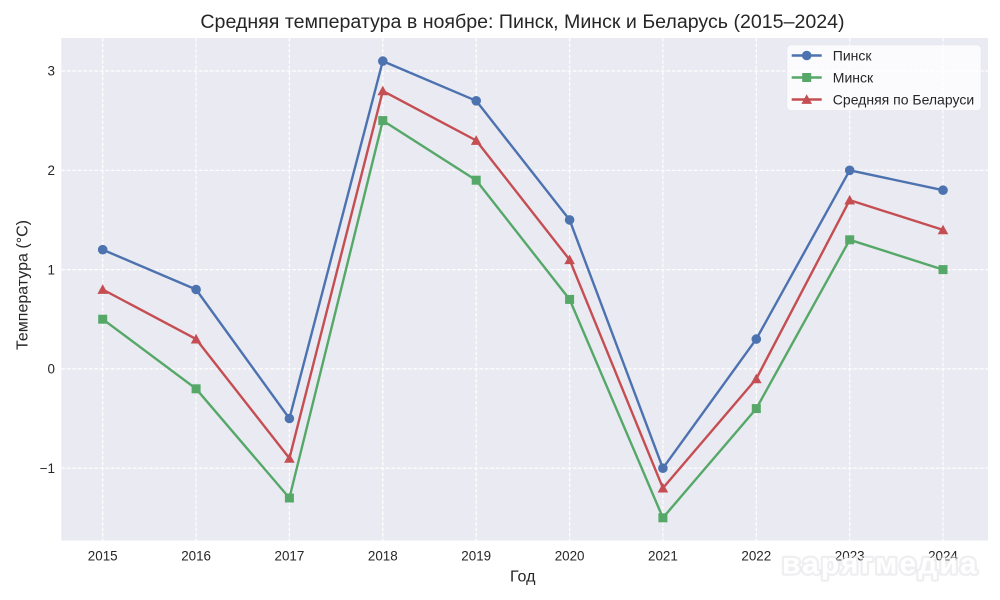  Describe the element at coordinates (756, 556) in the screenshot. I see `svg-text: 2022` at that location.